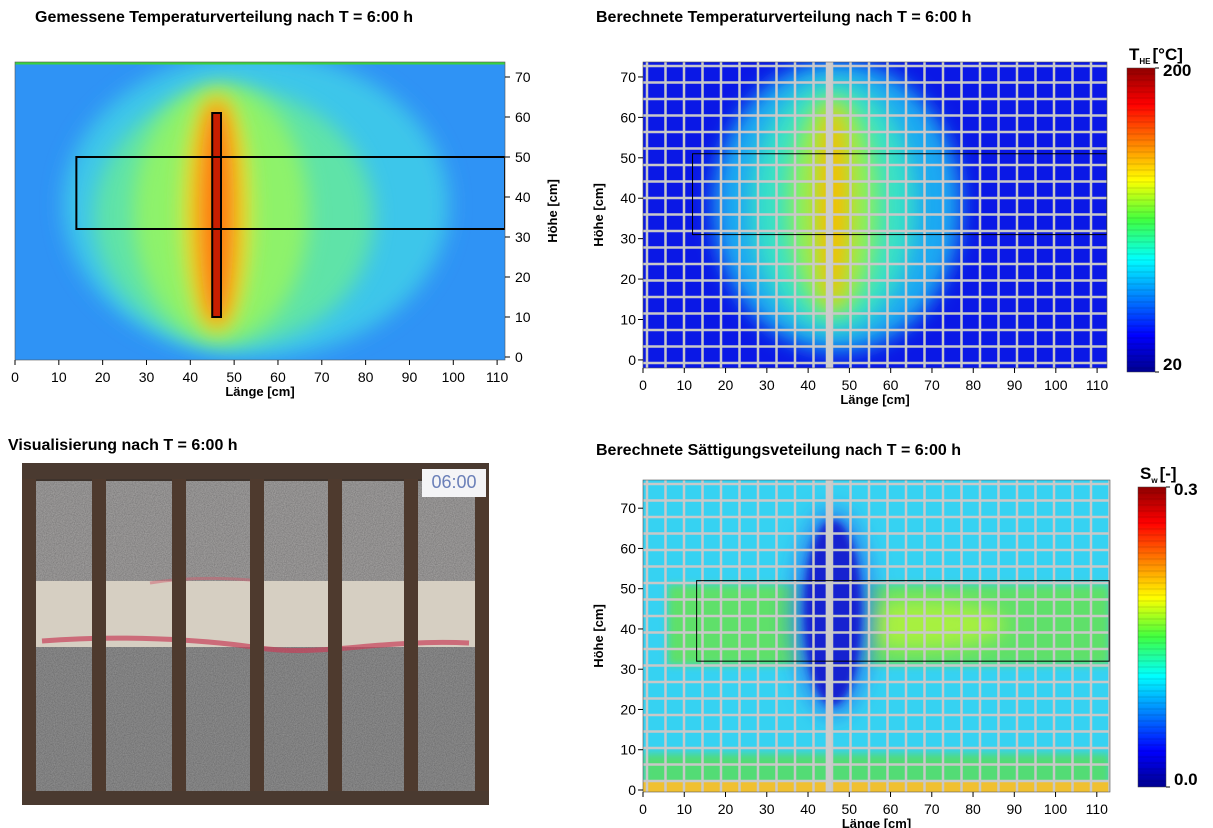  I want to click on timestamp-box, so click(454, 483).